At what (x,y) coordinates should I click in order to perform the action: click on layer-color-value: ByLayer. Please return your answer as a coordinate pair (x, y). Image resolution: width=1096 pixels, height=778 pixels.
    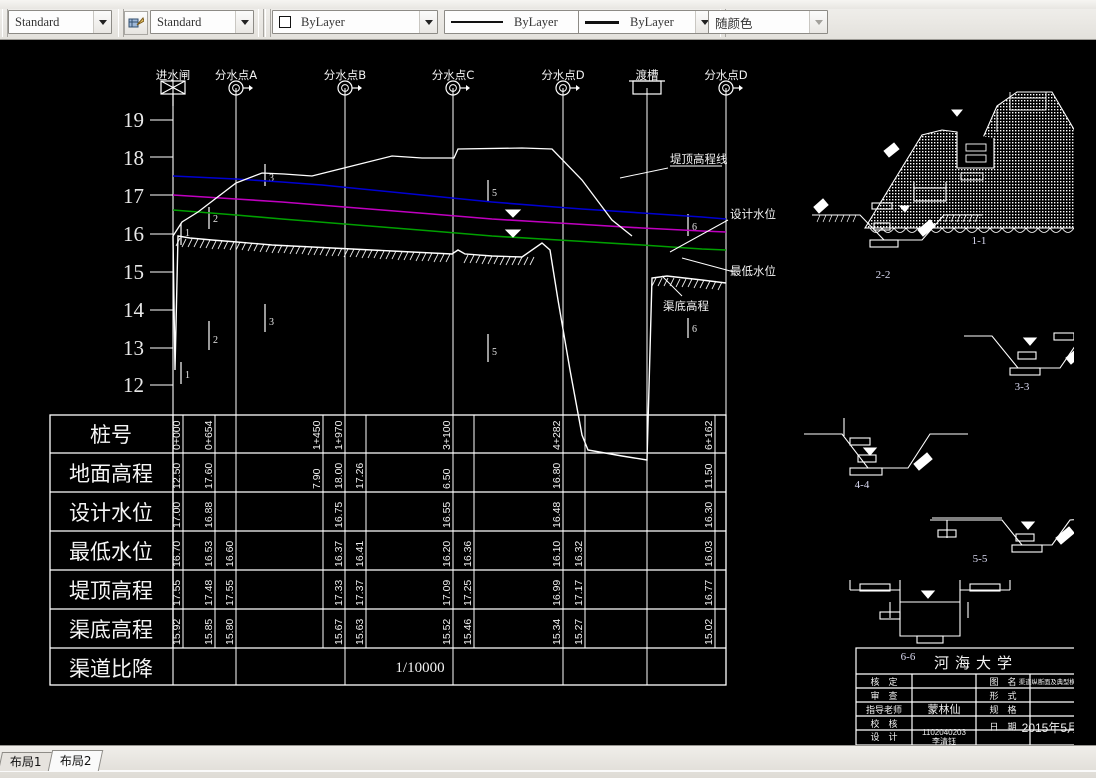
    Looking at the image, I should click on (323, 21).